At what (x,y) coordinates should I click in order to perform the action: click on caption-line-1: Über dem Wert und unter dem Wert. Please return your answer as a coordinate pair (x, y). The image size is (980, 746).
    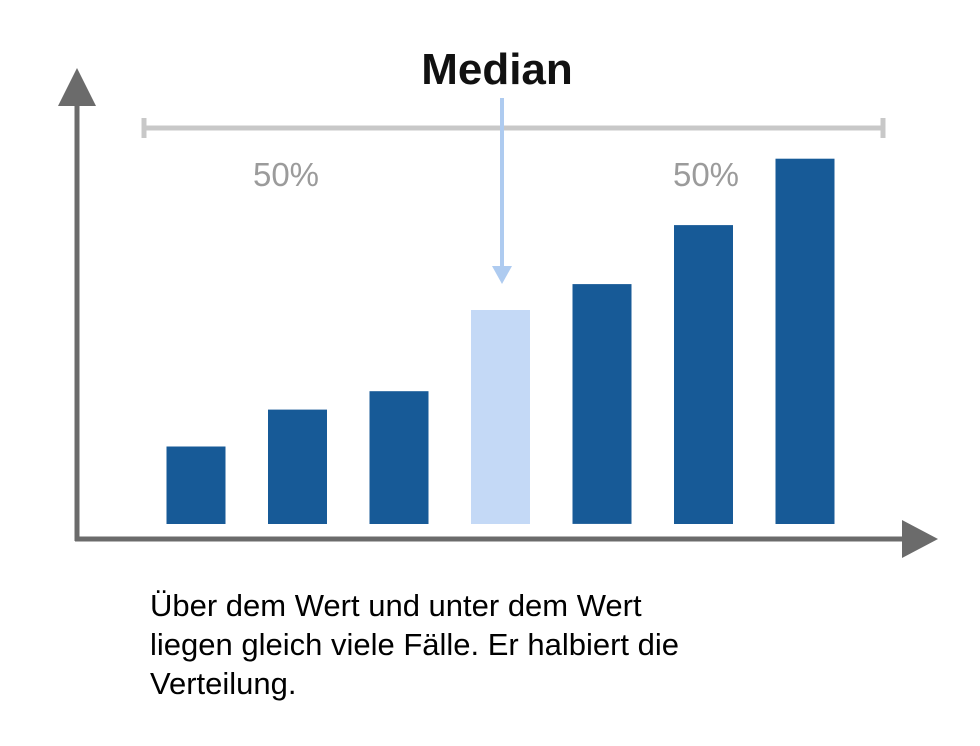
    Looking at the image, I should click on (396, 605).